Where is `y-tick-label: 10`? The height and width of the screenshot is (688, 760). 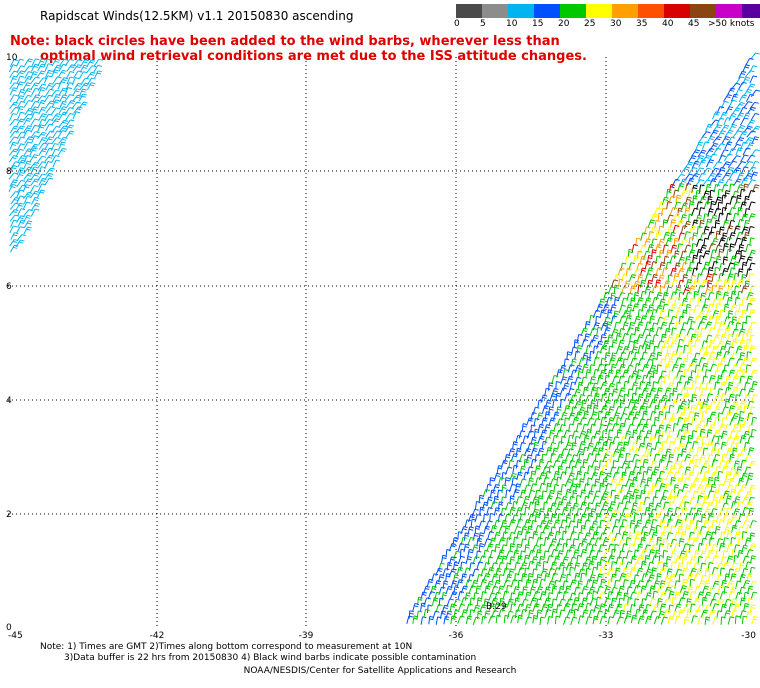 y-tick-label: 10 is located at coordinates (12, 58).